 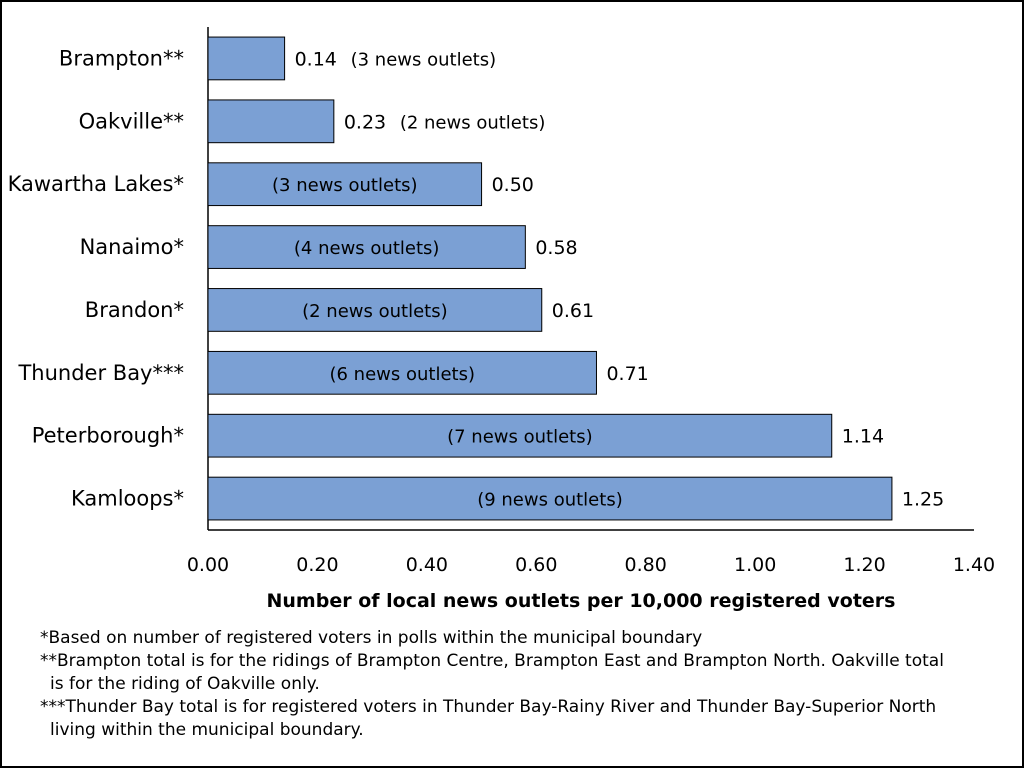 I want to click on footnote-triple-star-cont: living within the municipal boundary., so click(x=207, y=730).